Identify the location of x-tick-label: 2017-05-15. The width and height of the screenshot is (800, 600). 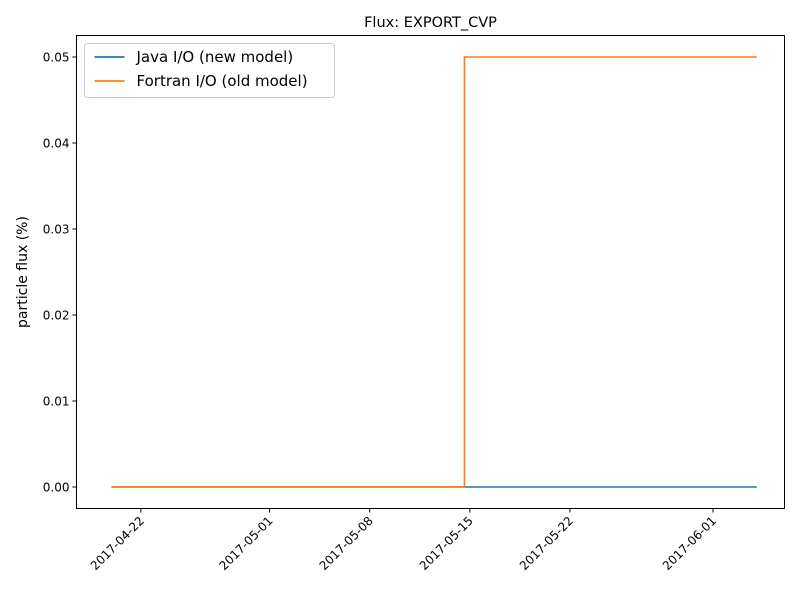
(446, 543).